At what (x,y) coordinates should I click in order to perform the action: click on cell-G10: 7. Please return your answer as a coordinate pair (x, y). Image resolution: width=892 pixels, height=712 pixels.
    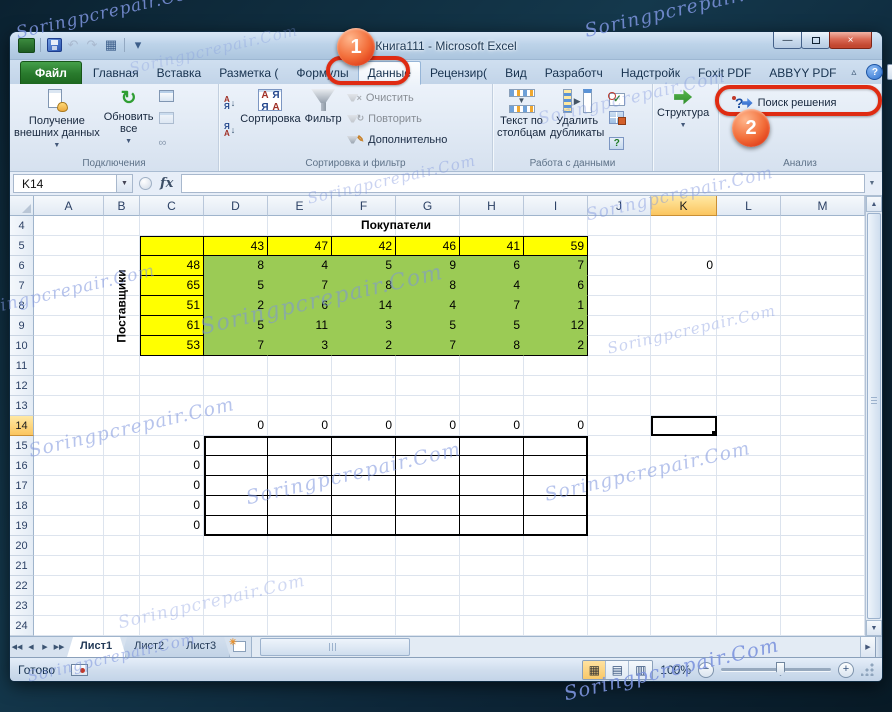
    Looking at the image, I should click on (428, 346).